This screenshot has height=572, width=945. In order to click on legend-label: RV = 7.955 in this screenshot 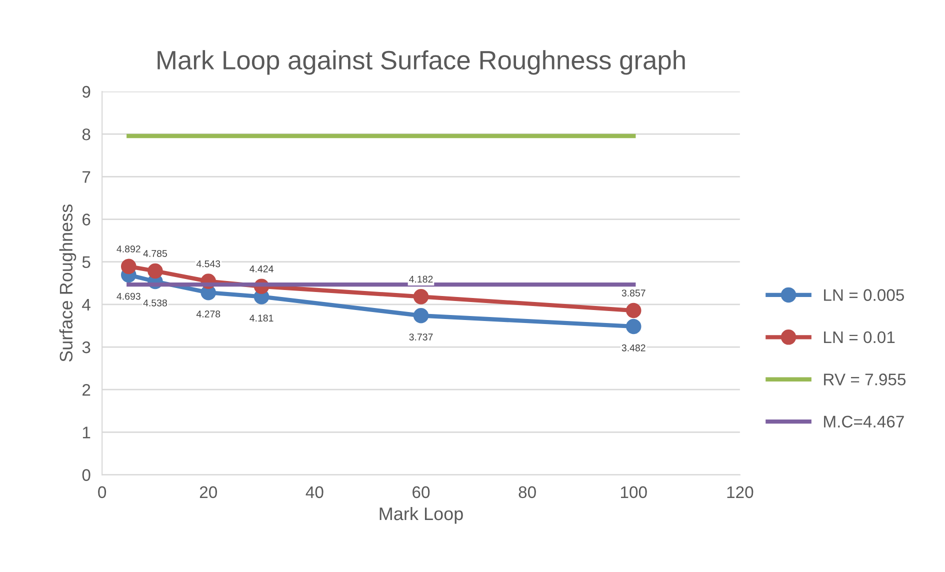, I will do `click(865, 380)`.